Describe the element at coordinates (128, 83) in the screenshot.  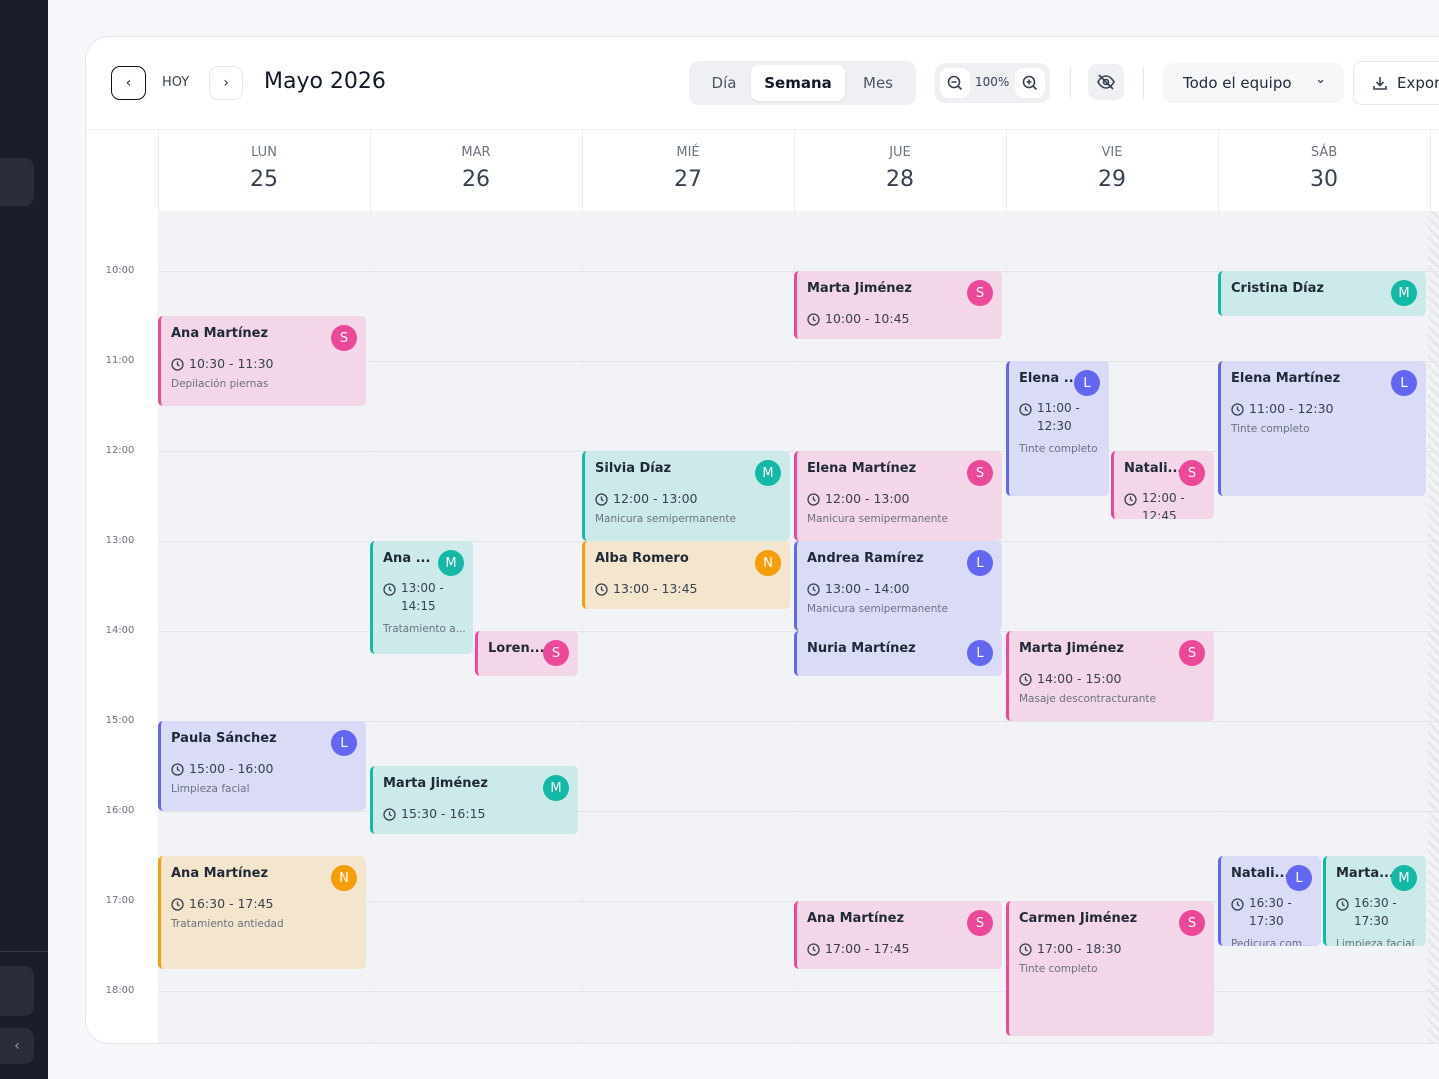
I see `prev-button: ‹` at that location.